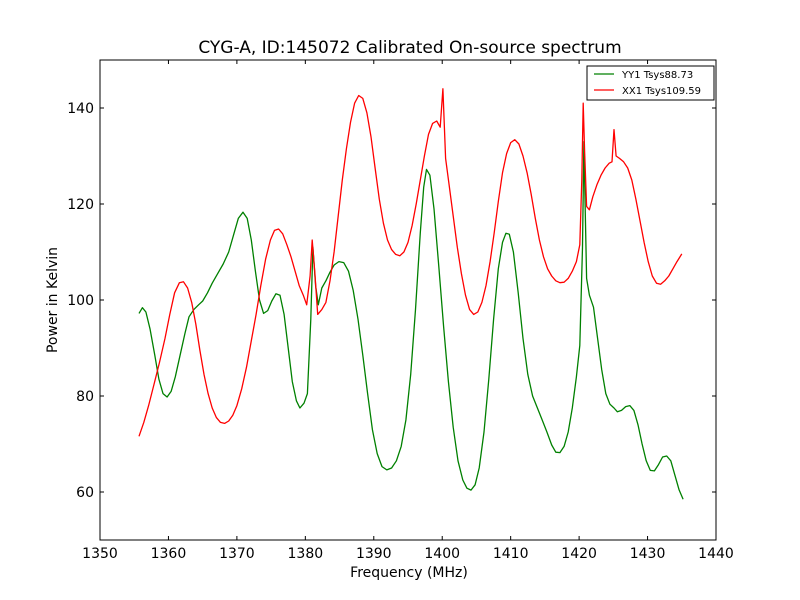 This screenshot has width=800, height=600. I want to click on legend-label-yy1: YY1 Tsys88.73, so click(657, 75).